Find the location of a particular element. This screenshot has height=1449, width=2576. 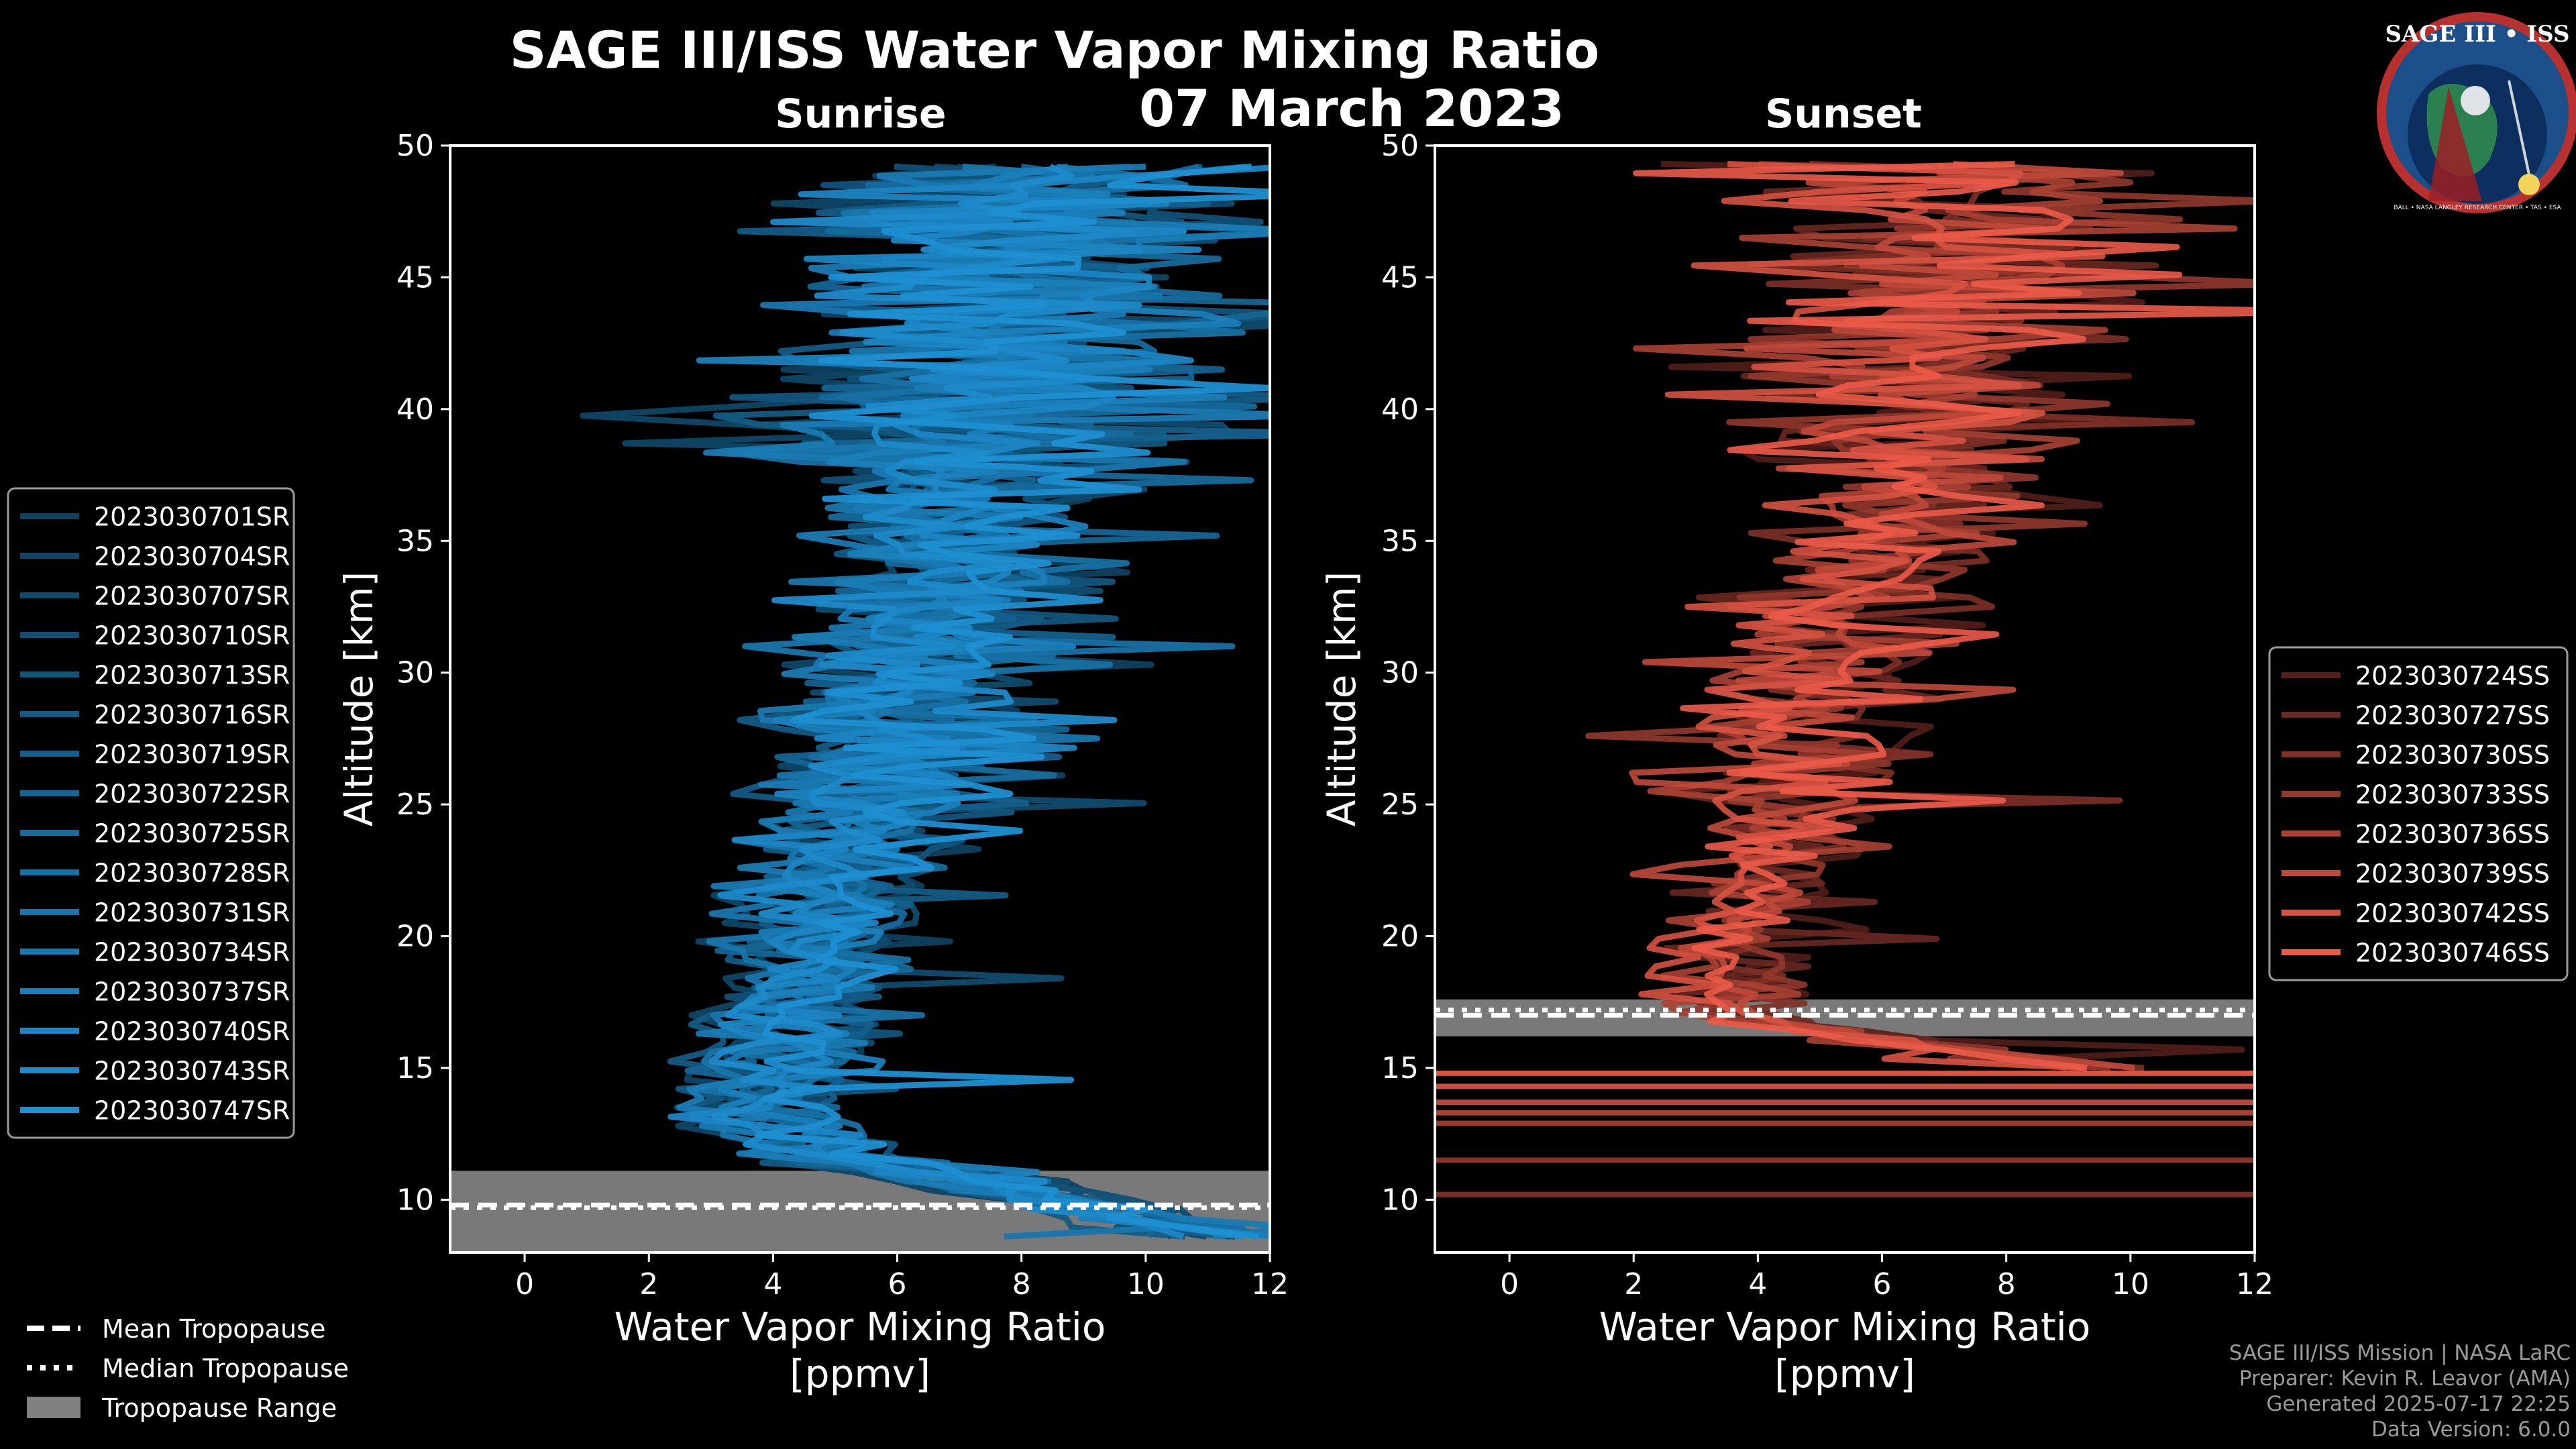

sunset-profile-2023030742SS is located at coordinates (1872, 616).